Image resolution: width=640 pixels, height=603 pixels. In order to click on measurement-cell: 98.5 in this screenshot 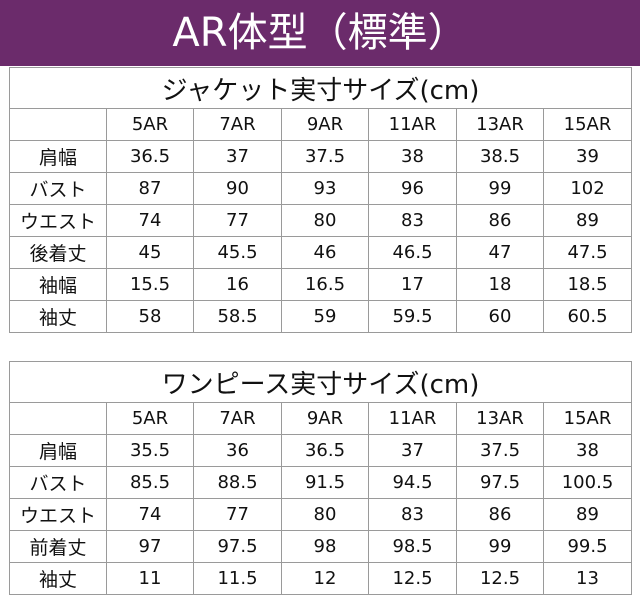, I will do `click(412, 546)`.